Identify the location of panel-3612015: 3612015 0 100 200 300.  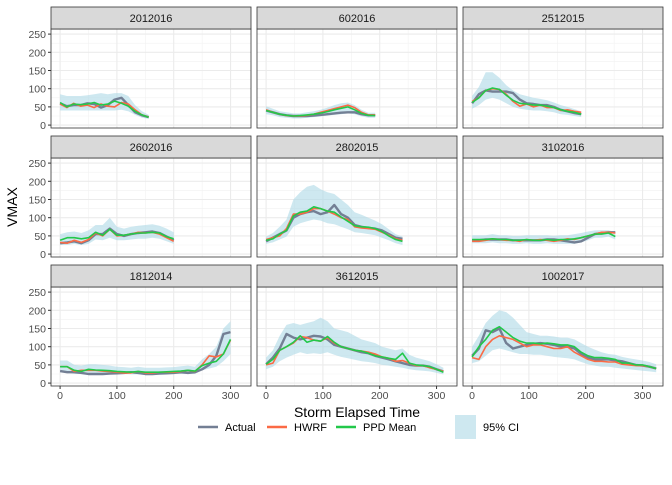
(357, 333).